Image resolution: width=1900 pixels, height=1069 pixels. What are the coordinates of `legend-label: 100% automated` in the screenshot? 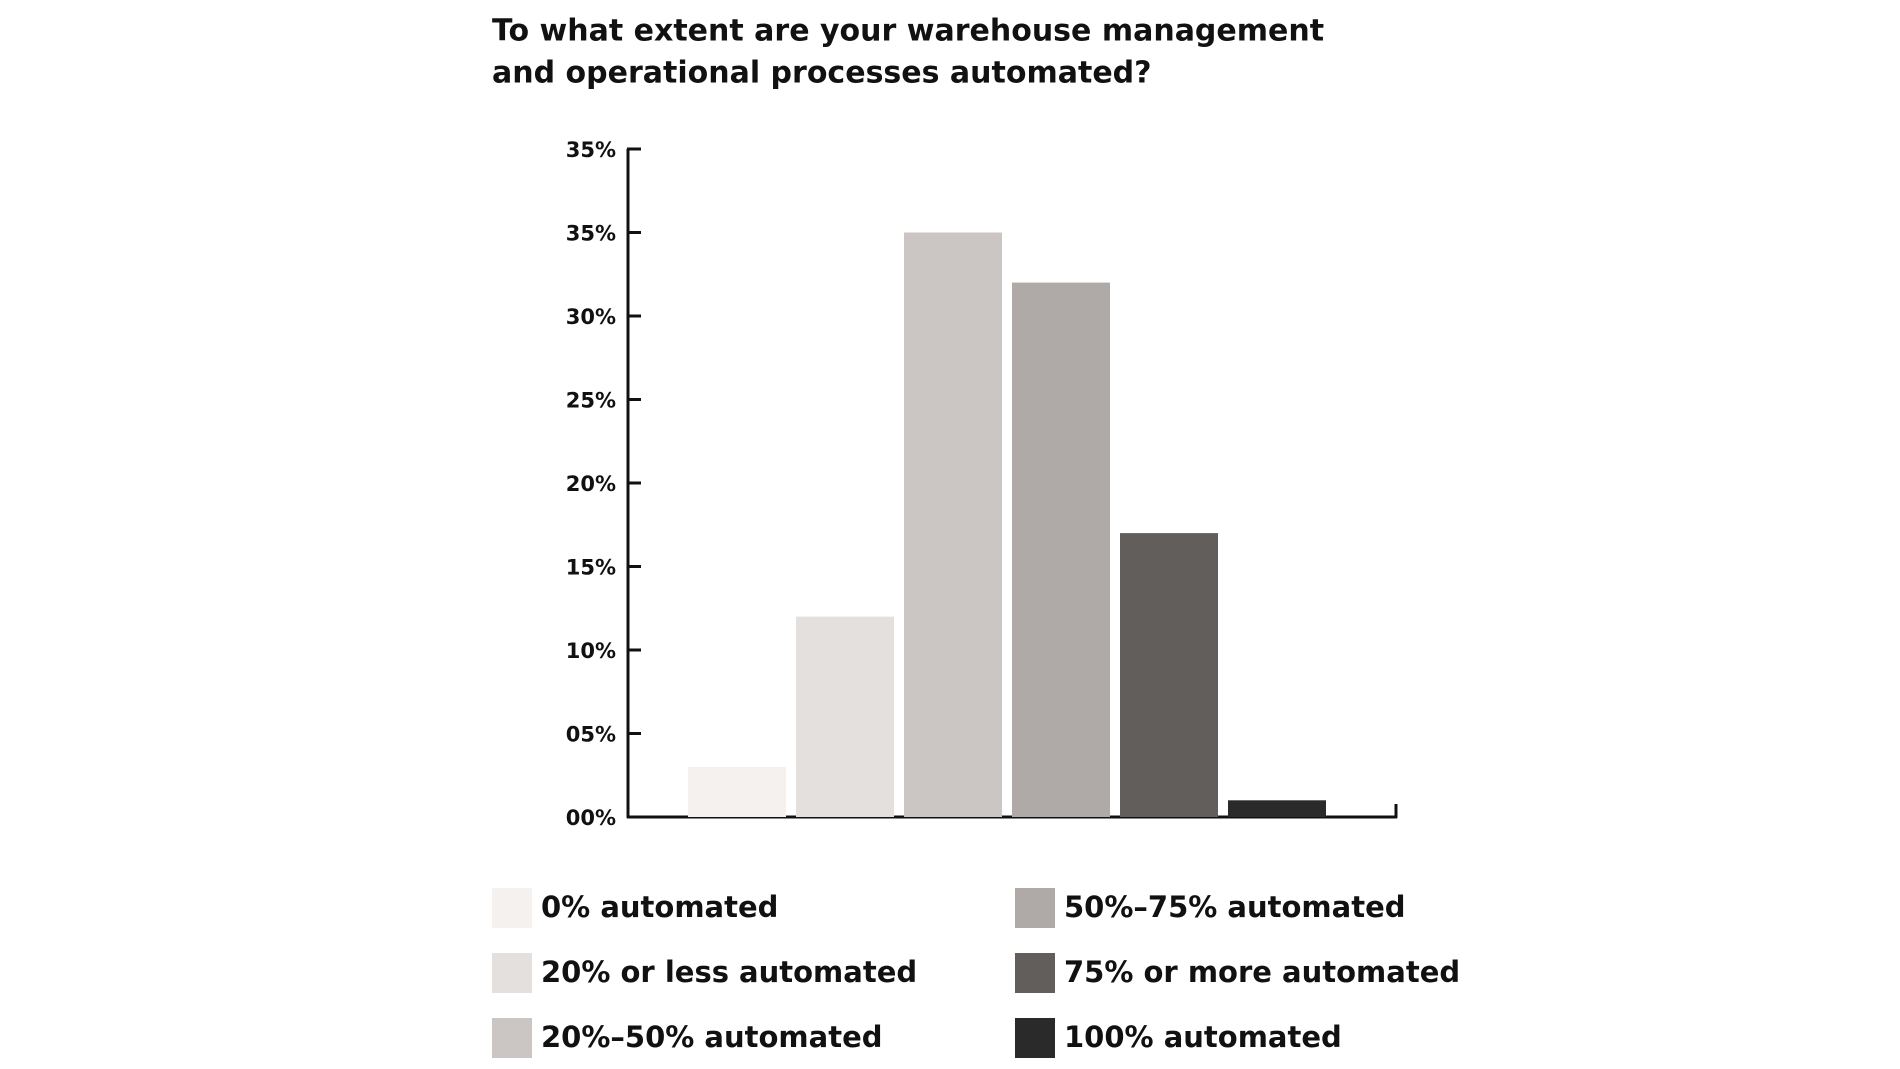 It's located at (1203, 1037).